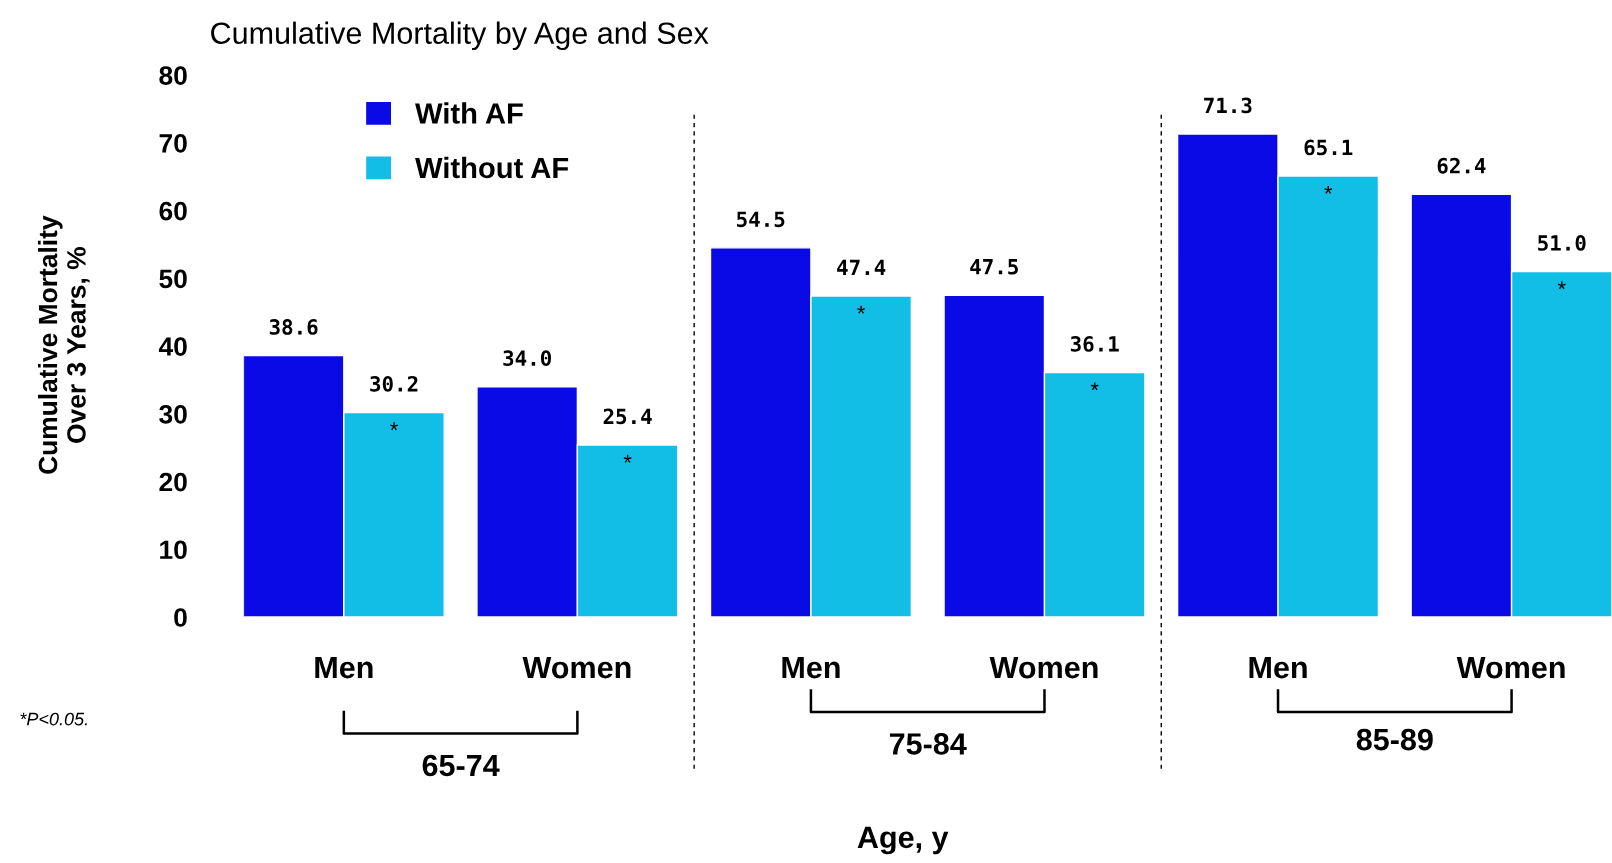 The height and width of the screenshot is (863, 1612). Describe the element at coordinates (903, 840) in the screenshot. I see `x-axis-title: Age, y` at that location.